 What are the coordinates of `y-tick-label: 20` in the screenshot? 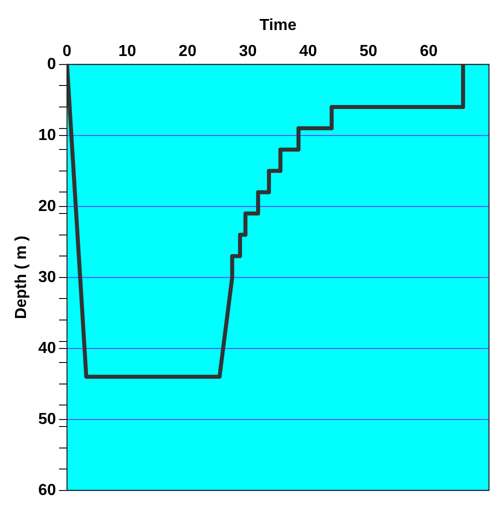 It's located at (47, 206).